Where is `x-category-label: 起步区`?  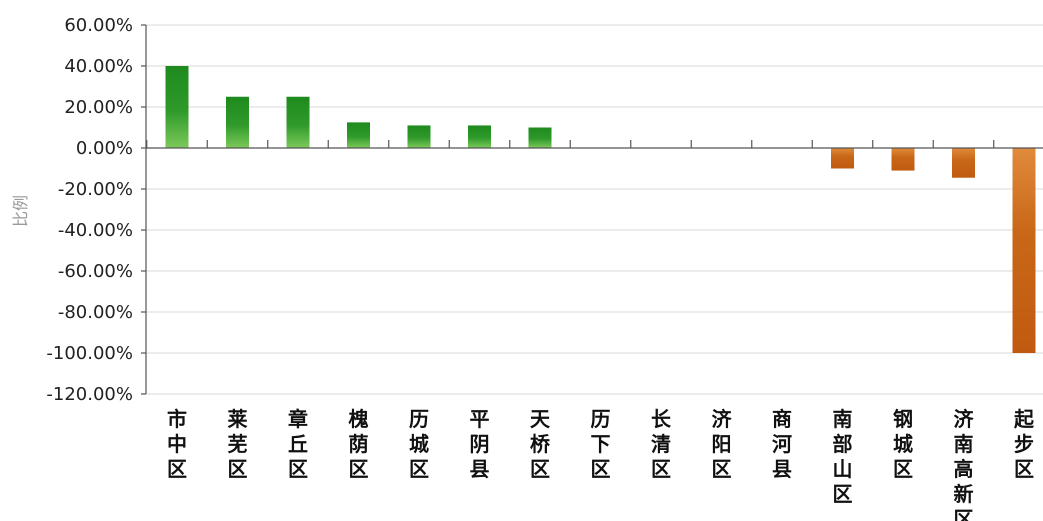
x-category-label: 起步区 is located at coordinates (1024, 444).